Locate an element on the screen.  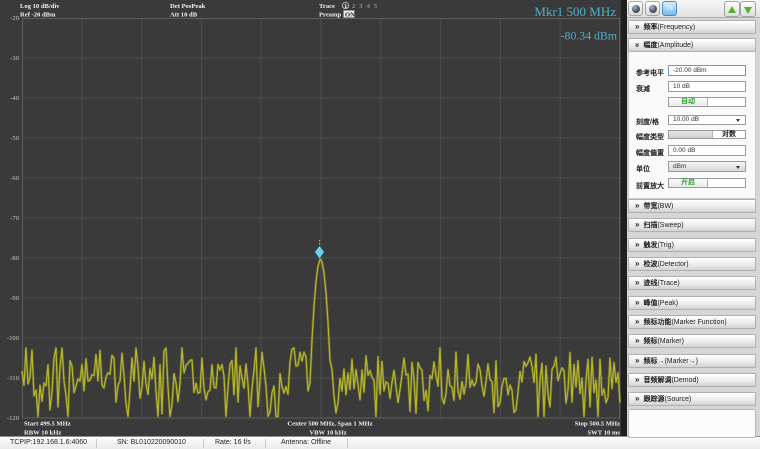
svg-text: Center 500 MHz, Span 1 MHz is located at coordinates (329, 424).